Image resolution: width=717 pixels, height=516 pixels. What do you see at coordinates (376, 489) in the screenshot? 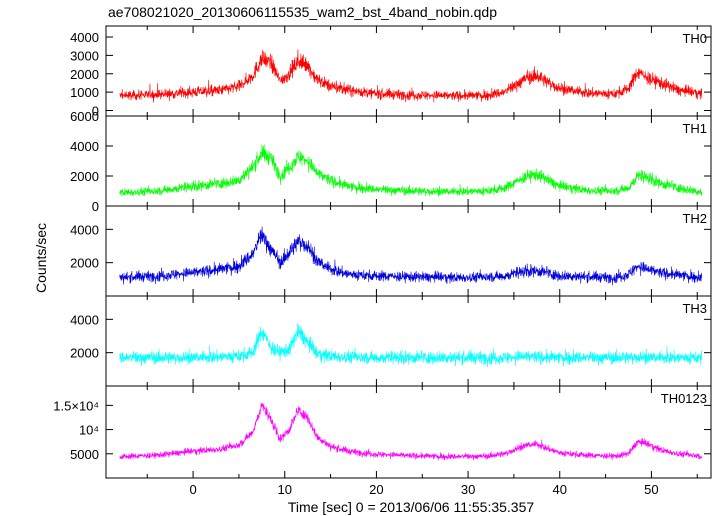
I see `x-tick-label: 20` at bounding box center [376, 489].